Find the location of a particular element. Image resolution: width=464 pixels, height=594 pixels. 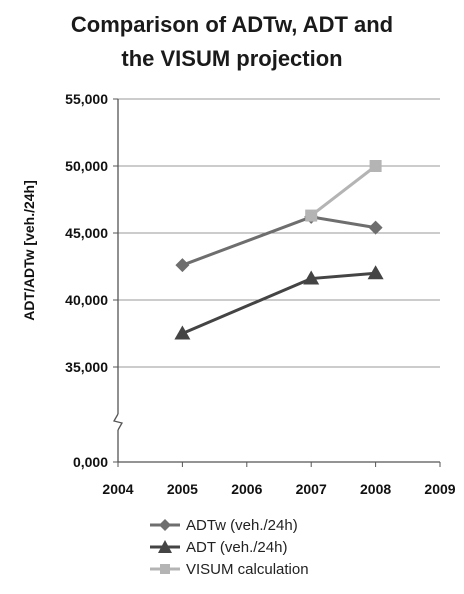

x-tick-label: 2009 is located at coordinates (439, 489).